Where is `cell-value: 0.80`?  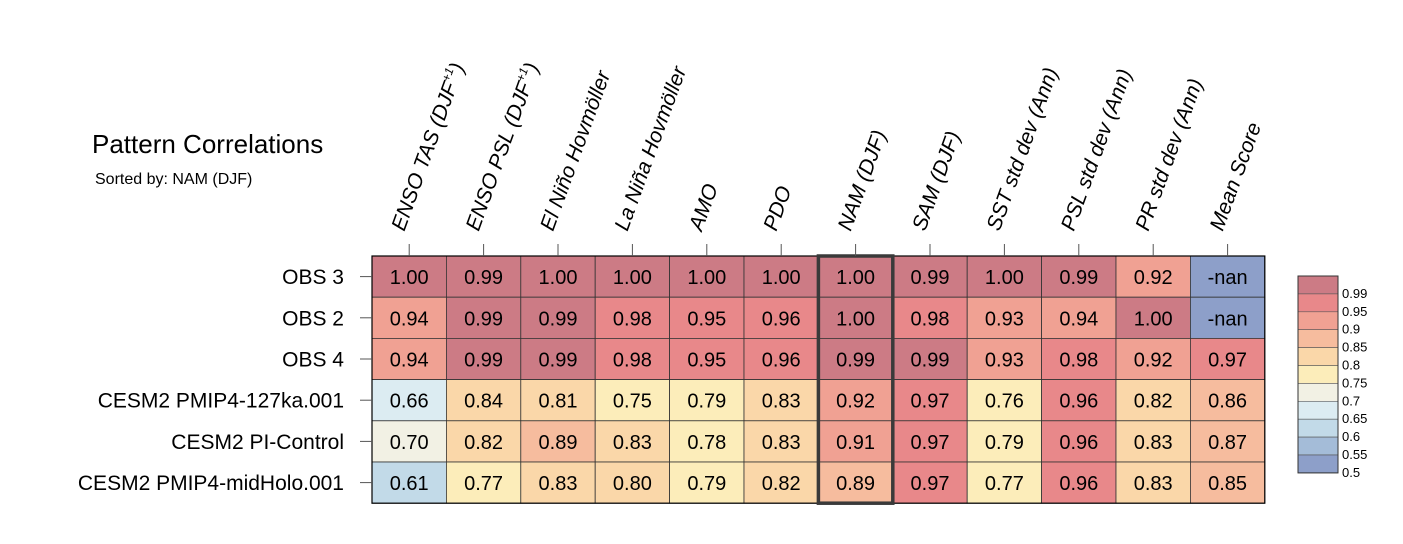 cell-value: 0.80 is located at coordinates (632, 484).